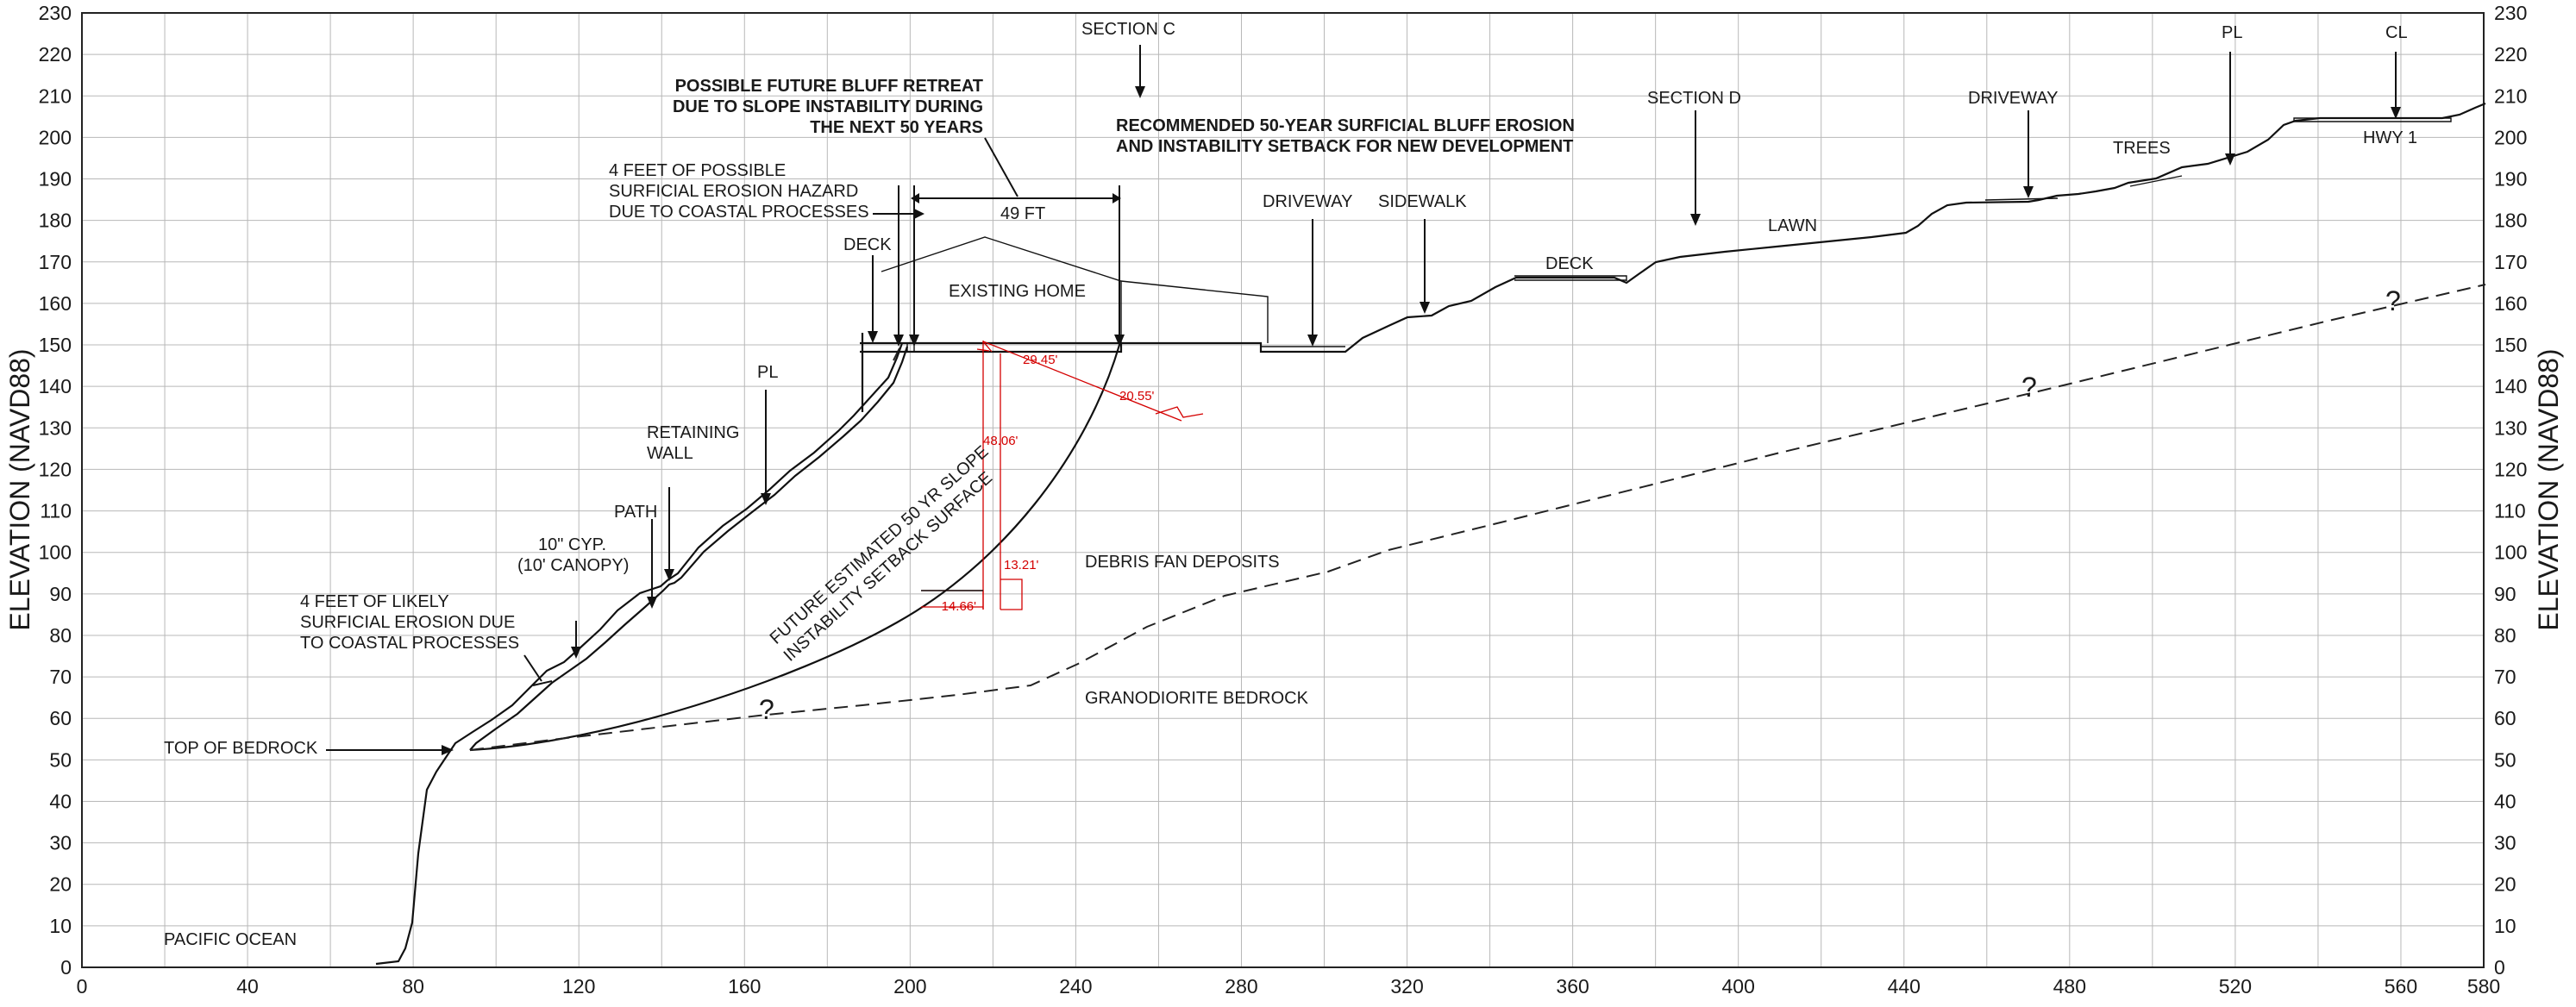 Image resolution: width=2576 pixels, height=1007 pixels. What do you see at coordinates (1137, 396) in the screenshot?
I see `dimension-20-55: 20.55'` at bounding box center [1137, 396].